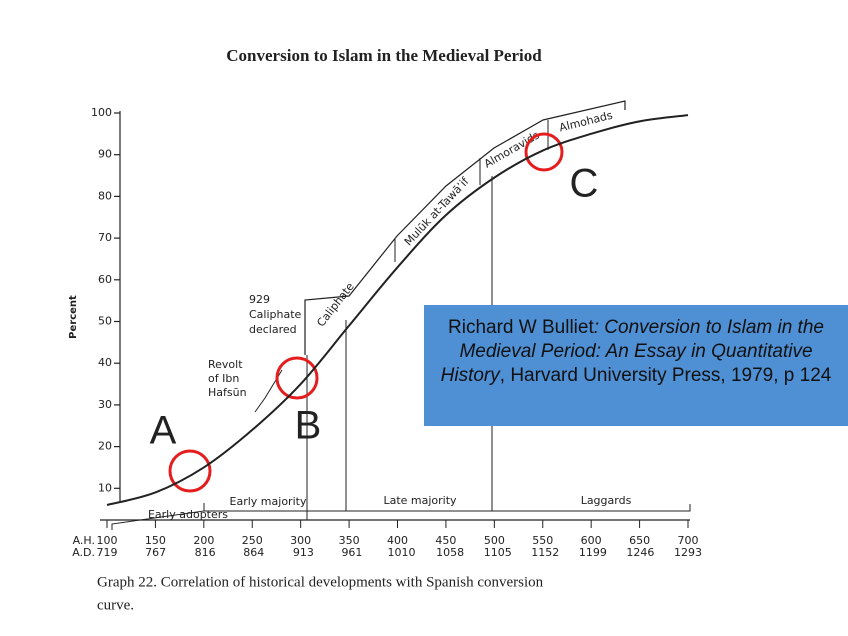 The width and height of the screenshot is (848, 636). What do you see at coordinates (437, 211) in the screenshot?
I see `event-label: Mulūk at-Tawāʾif` at bounding box center [437, 211].